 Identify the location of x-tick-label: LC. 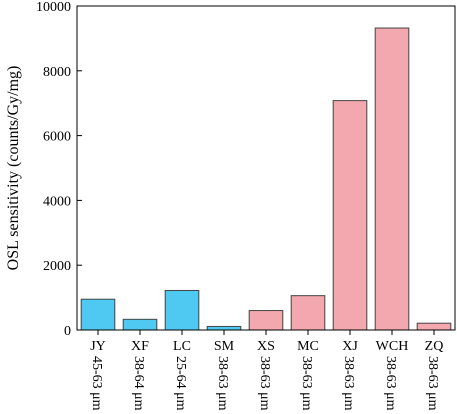
(182, 346).